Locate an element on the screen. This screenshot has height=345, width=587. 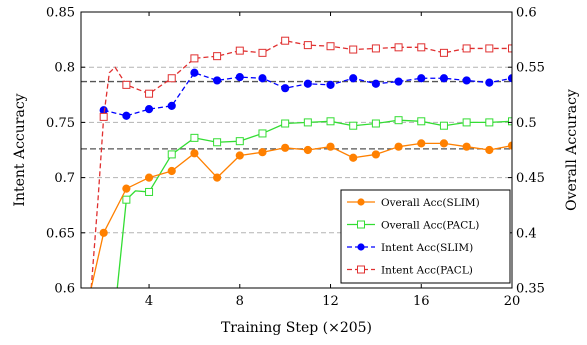
y-tick-label-left: 0.75 is located at coordinates (60, 123).